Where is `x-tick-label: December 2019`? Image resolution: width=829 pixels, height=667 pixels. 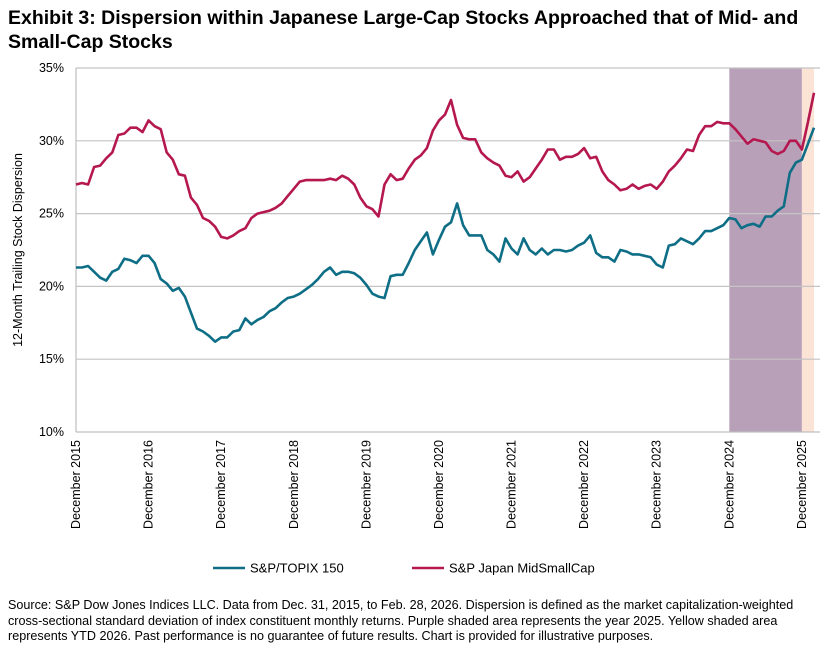 x-tick-label: December 2019 is located at coordinates (366, 484).